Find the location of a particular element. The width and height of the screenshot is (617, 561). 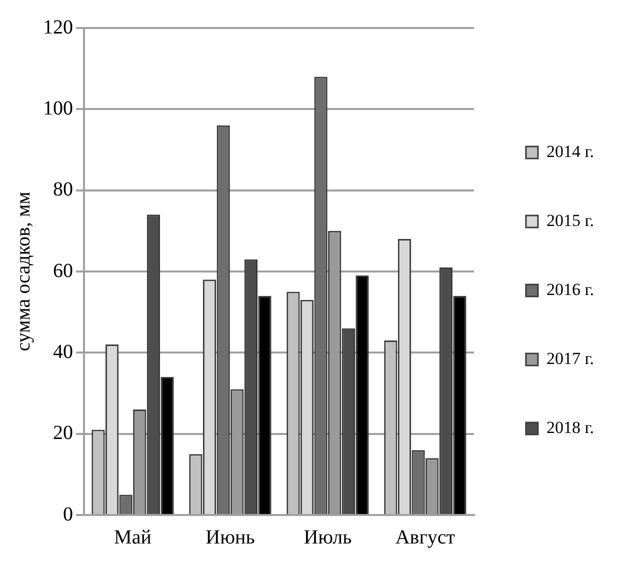

legend-label: 2014 г. is located at coordinates (570, 151).